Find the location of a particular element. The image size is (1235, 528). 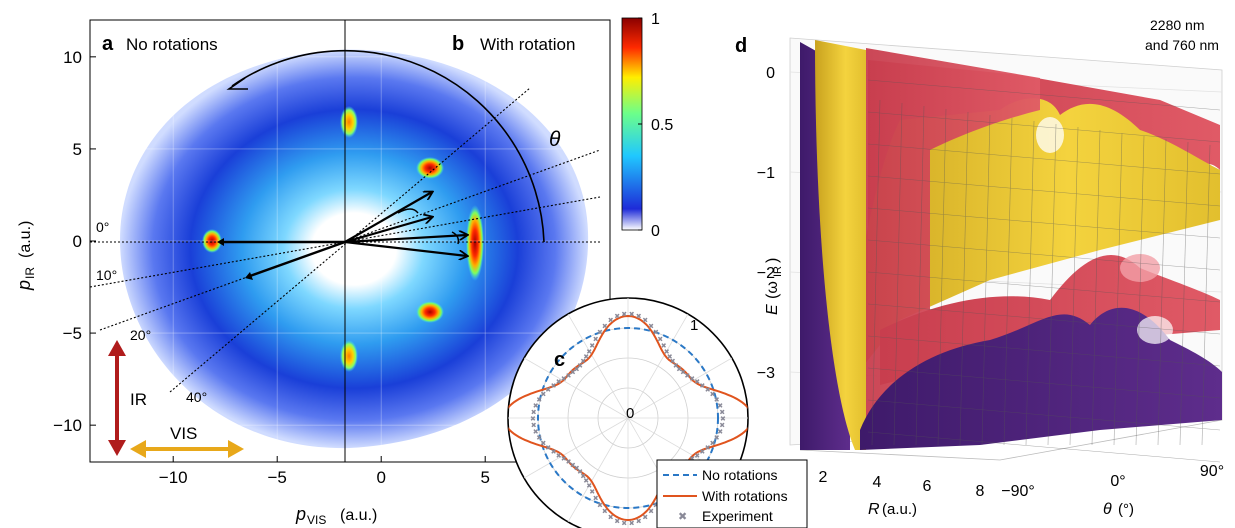

vis-arrow-head-right is located at coordinates (236, 449).